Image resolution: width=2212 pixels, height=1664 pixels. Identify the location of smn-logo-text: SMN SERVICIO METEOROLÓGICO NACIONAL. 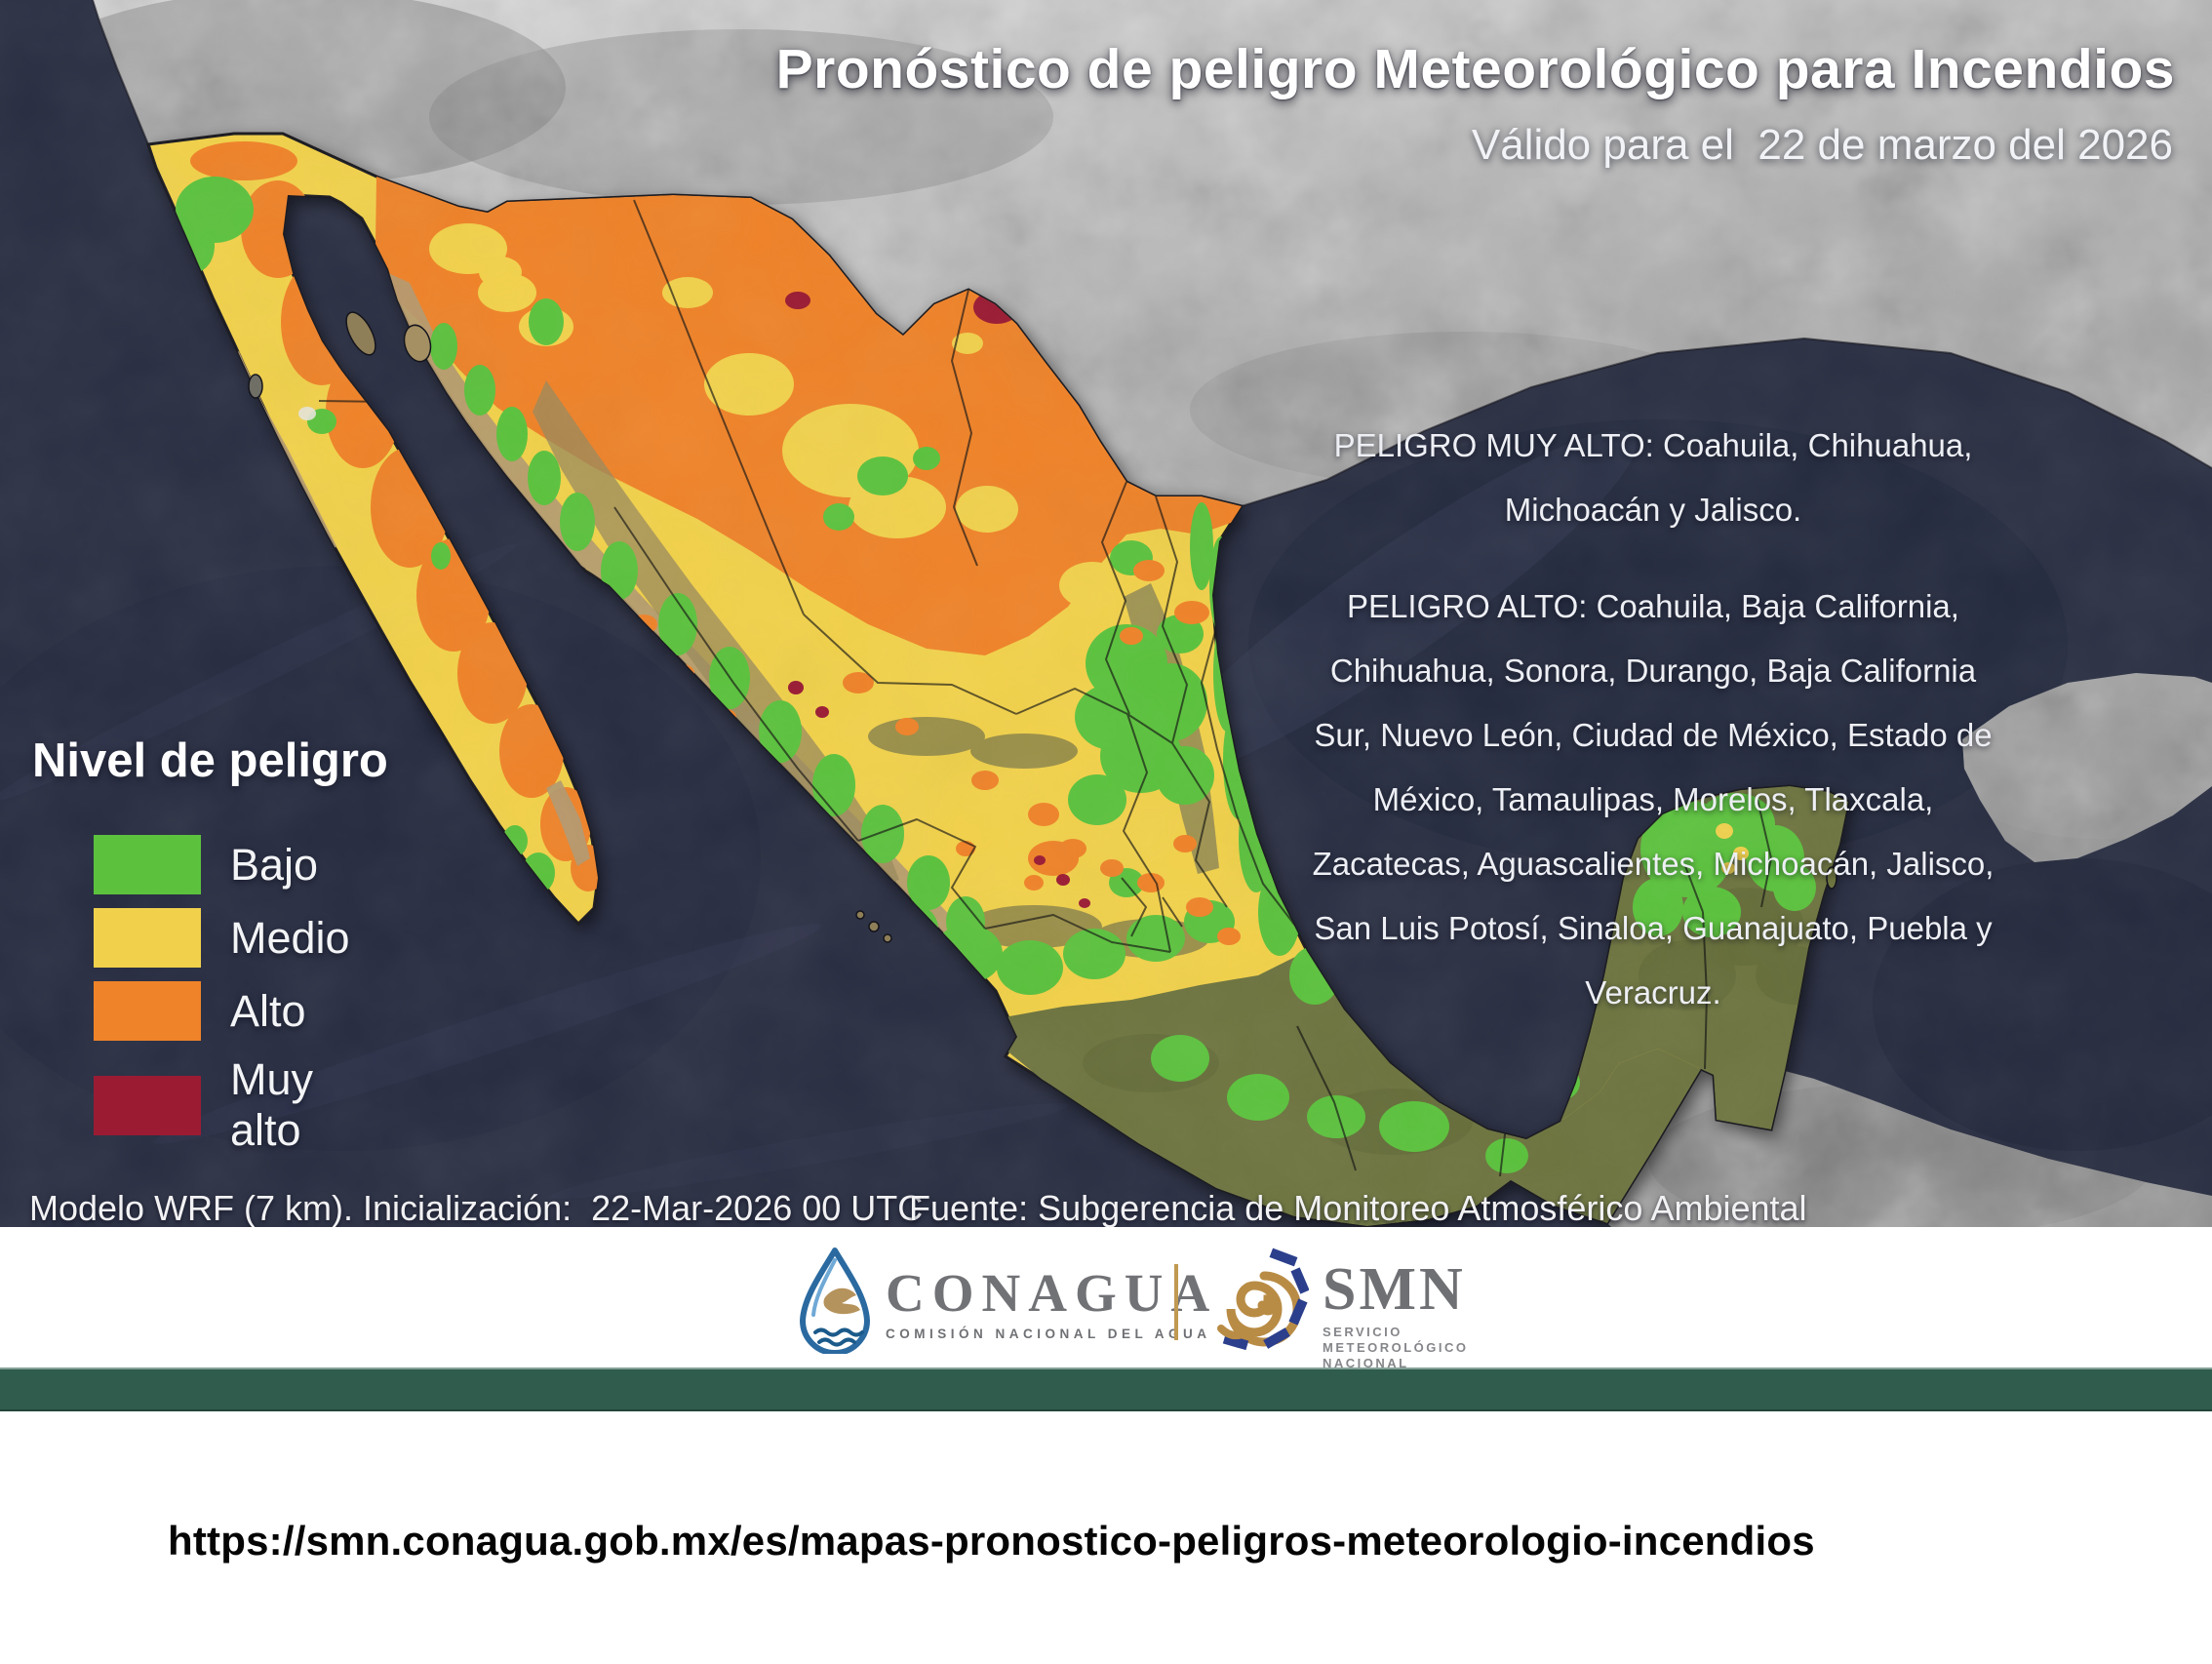
(1396, 1313).